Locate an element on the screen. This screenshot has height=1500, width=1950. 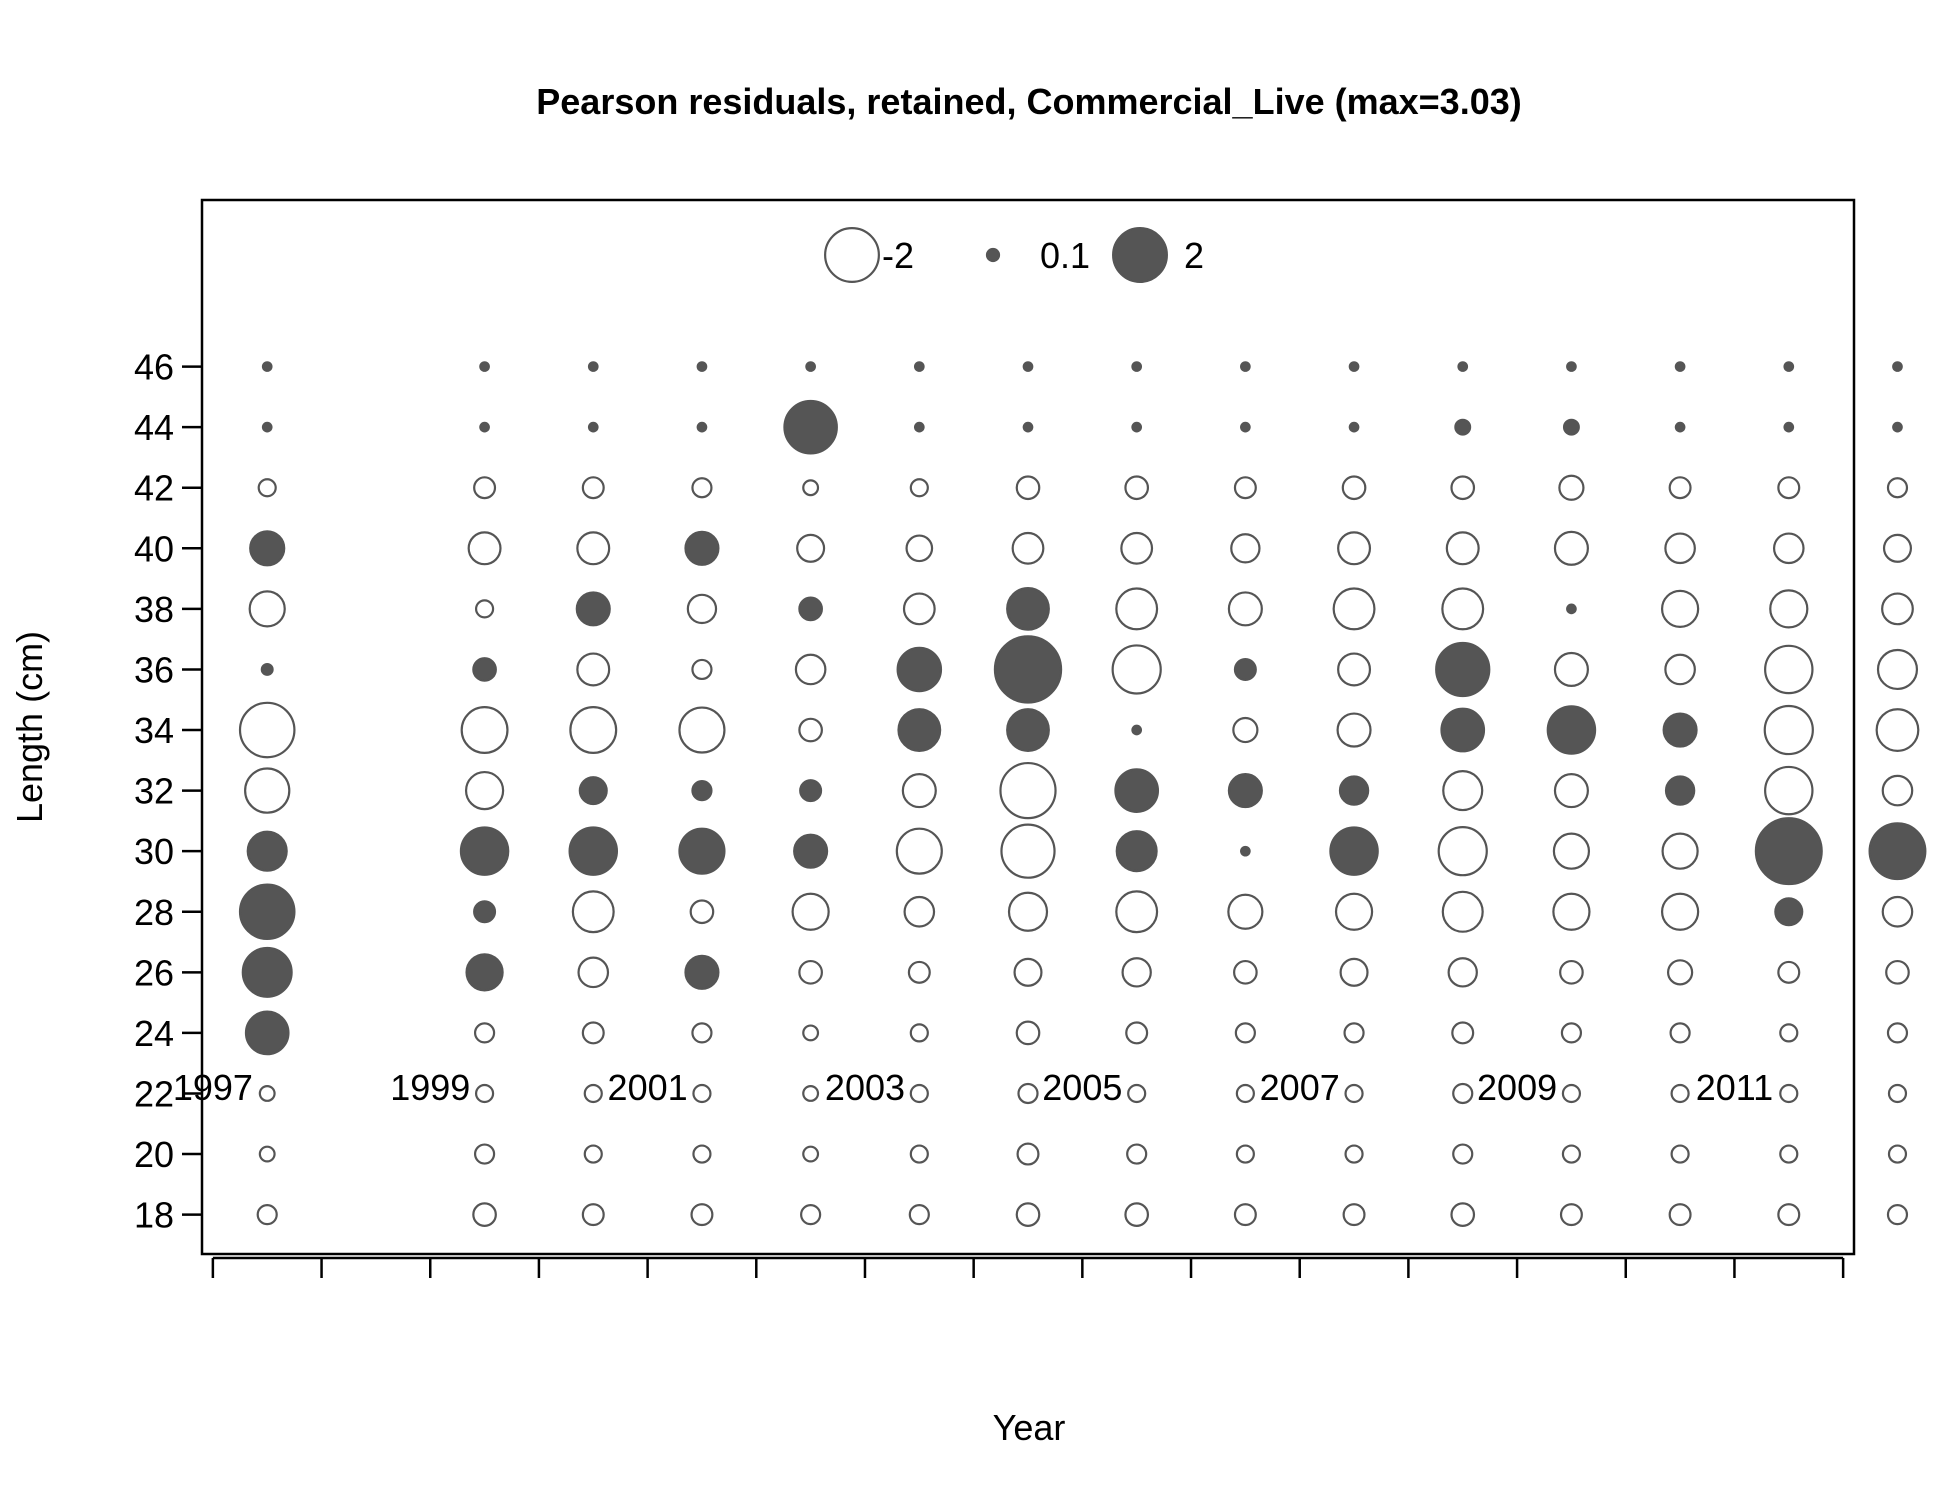
y-tick-label: 46 is located at coordinates (154, 367).